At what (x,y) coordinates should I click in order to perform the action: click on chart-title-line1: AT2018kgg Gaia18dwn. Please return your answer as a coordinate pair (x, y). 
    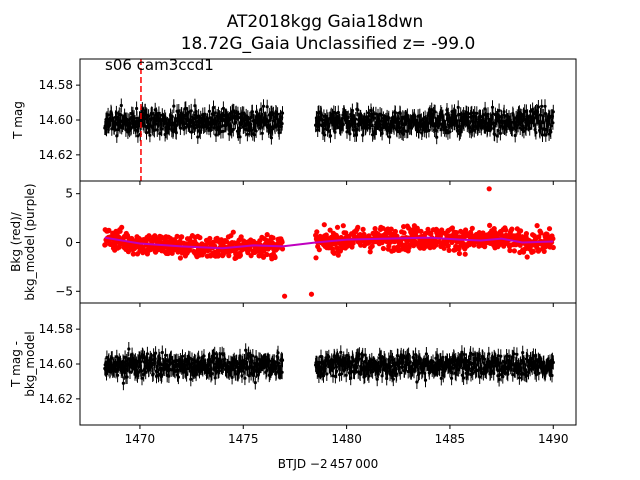
    Looking at the image, I should click on (325, 22).